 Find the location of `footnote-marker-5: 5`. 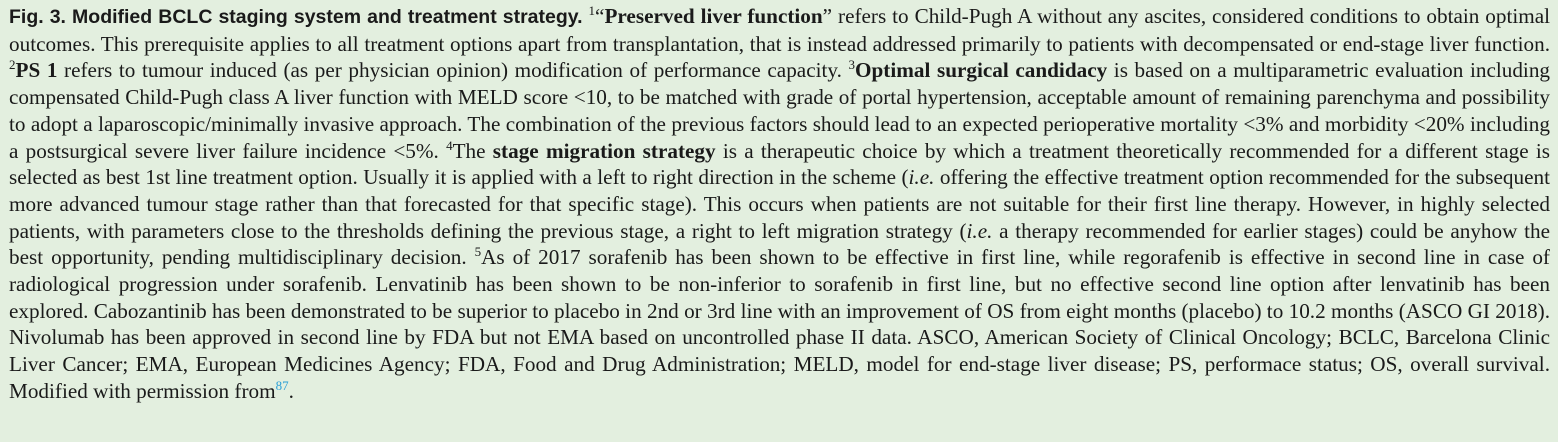

footnote-marker-5: 5 is located at coordinates (478, 252).